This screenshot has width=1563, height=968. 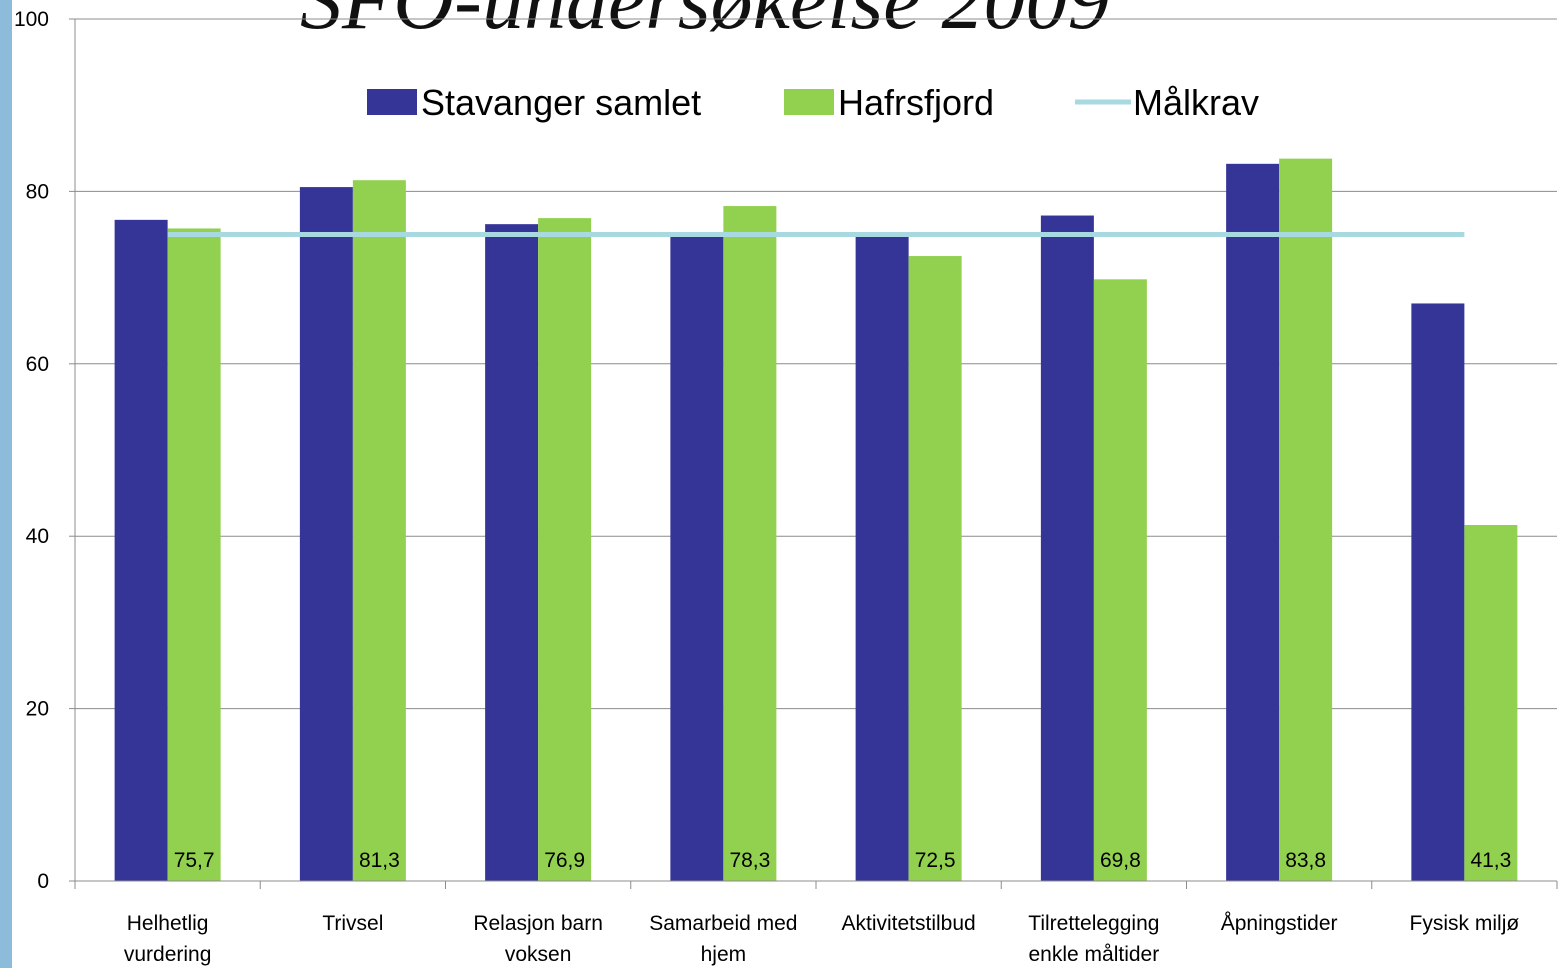 I want to click on legend-label: Målkrav, so click(x=1196, y=102).